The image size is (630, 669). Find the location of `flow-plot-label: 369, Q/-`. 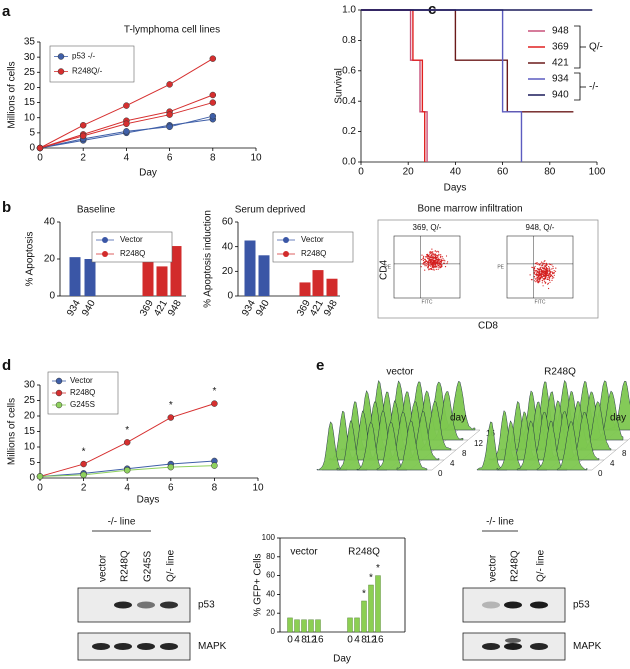

flow-plot-label: 369, Q/- is located at coordinates (427, 227).